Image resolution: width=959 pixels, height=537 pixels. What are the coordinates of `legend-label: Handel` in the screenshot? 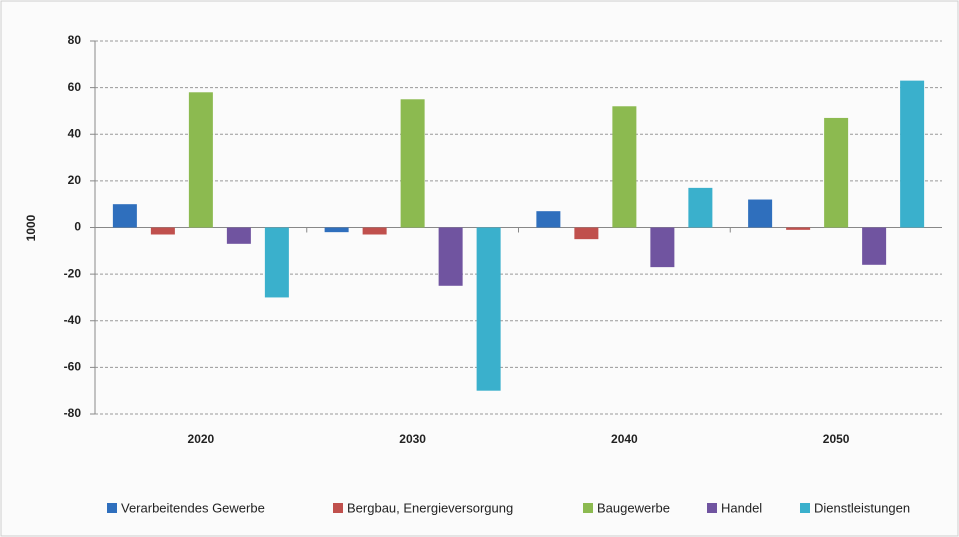 It's located at (741, 507).